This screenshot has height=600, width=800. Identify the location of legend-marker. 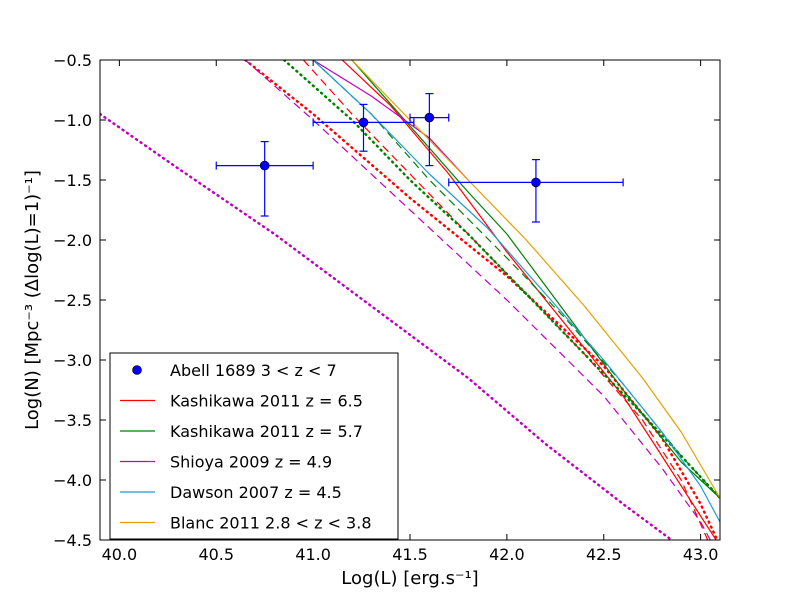
(137, 370).